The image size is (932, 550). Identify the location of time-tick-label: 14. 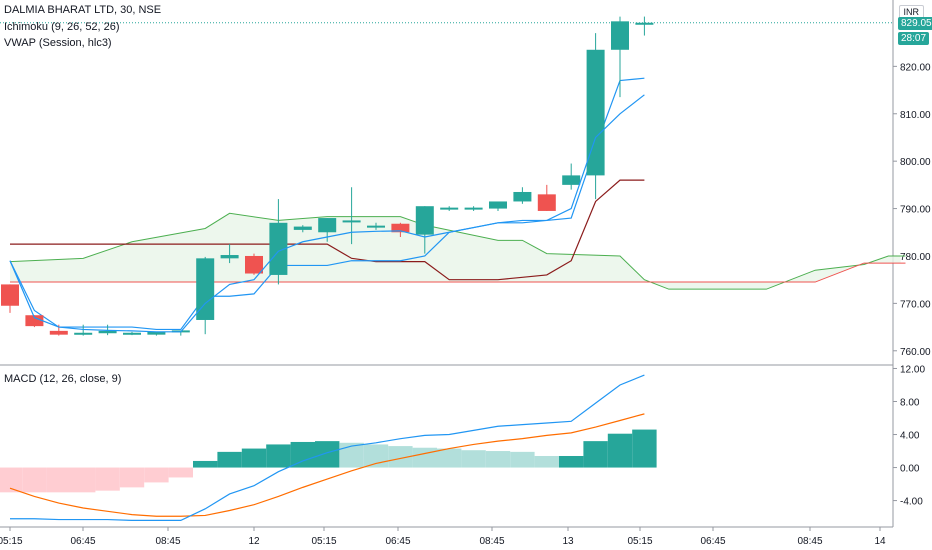
(880, 541).